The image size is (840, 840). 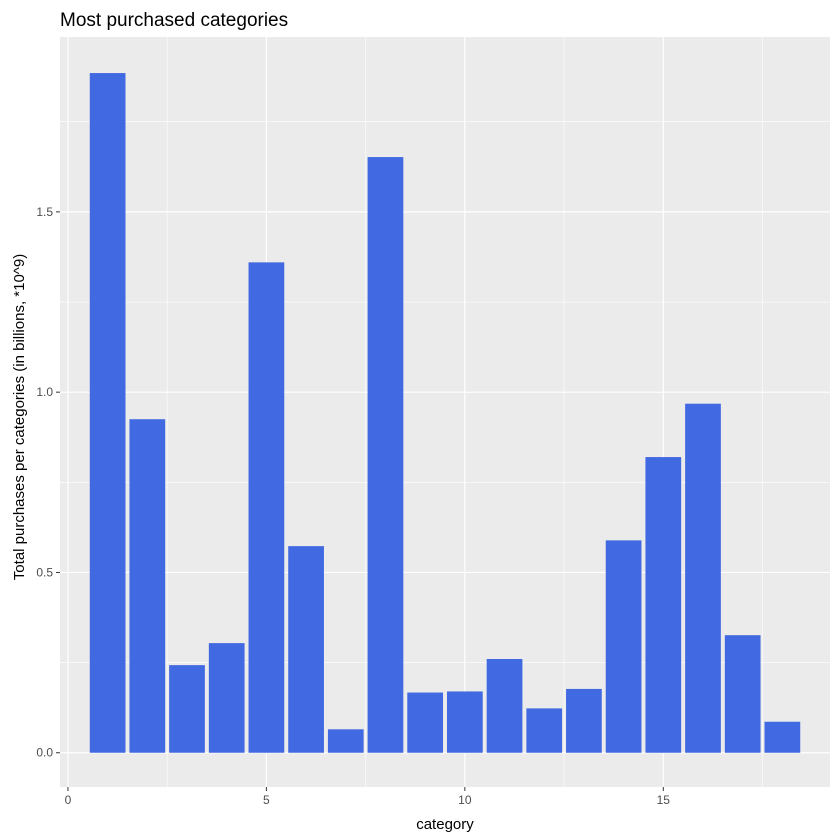 I want to click on y-axis: 0.0 0.5 1.0 1.5, so click(x=48, y=482).